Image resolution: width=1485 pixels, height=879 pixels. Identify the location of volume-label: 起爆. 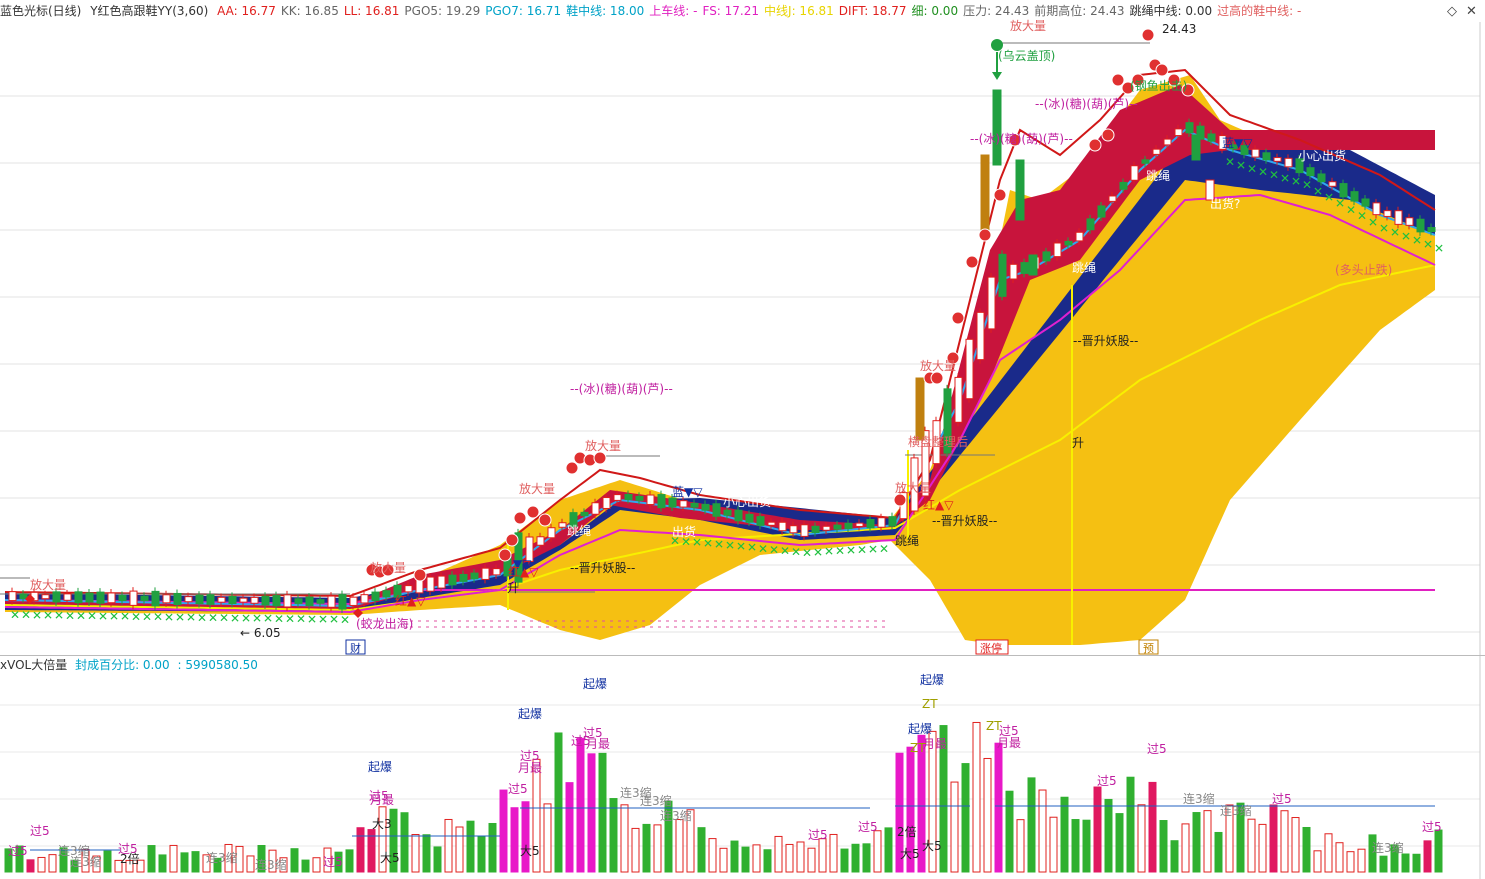
(932, 680).